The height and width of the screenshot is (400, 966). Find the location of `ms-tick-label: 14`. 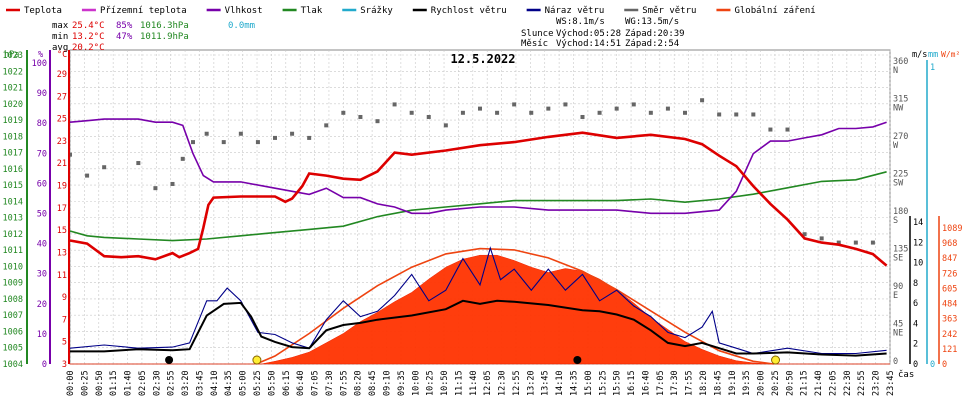

ms-tick-label: 14 is located at coordinates (918, 223).